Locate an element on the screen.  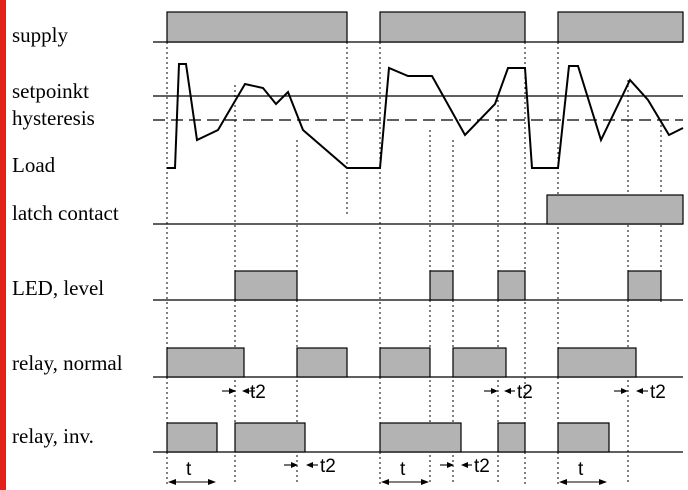
load-label: Load is located at coordinates (34, 165).